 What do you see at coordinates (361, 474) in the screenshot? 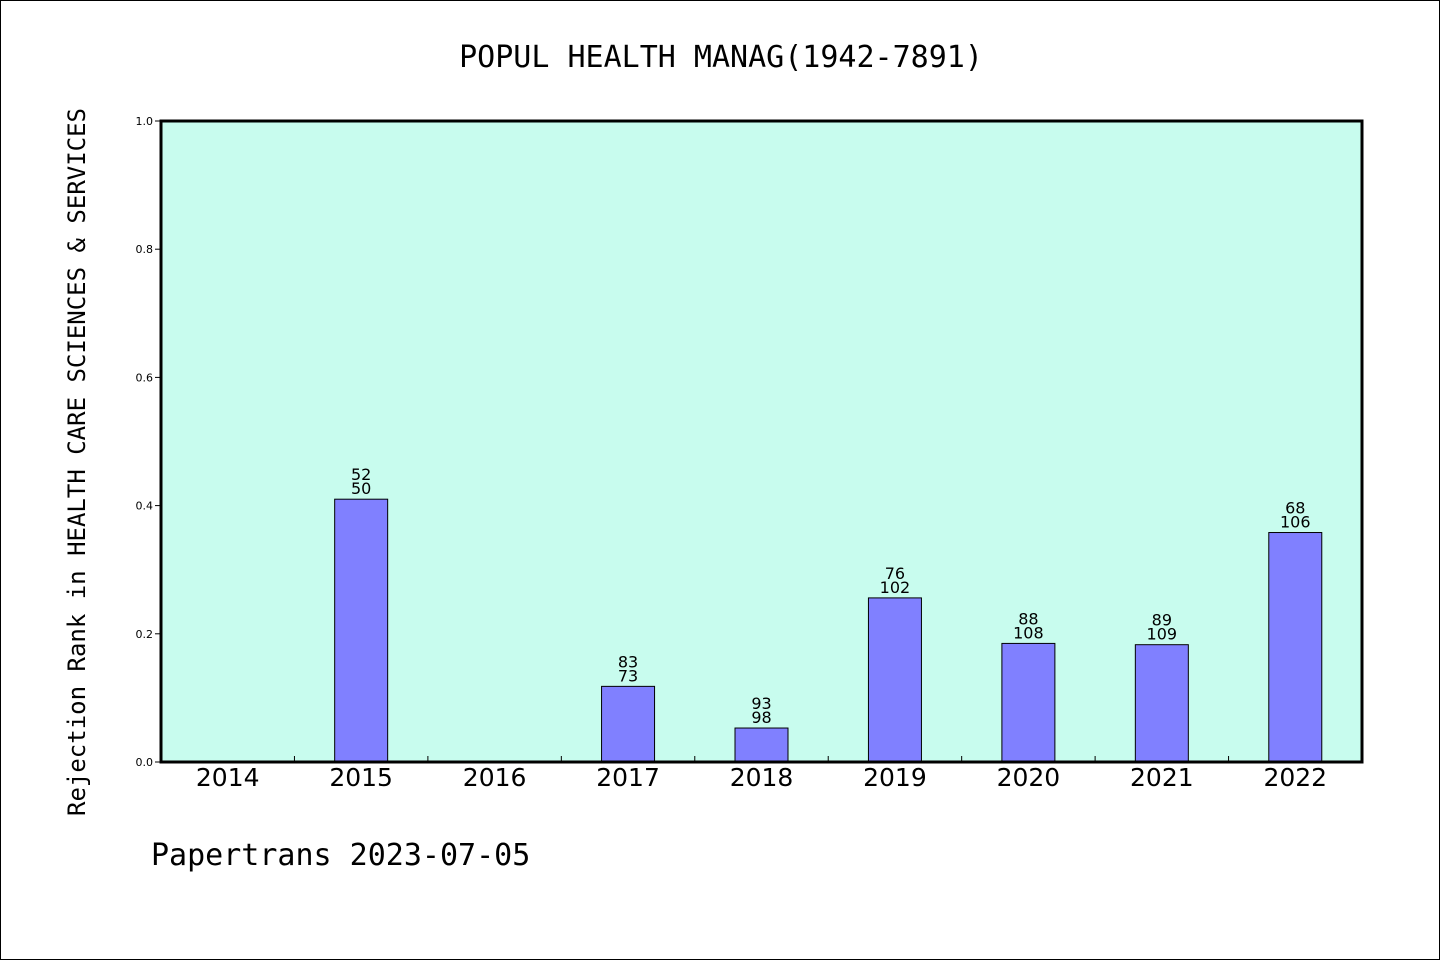
I see `bar-label-top: 52` at bounding box center [361, 474].